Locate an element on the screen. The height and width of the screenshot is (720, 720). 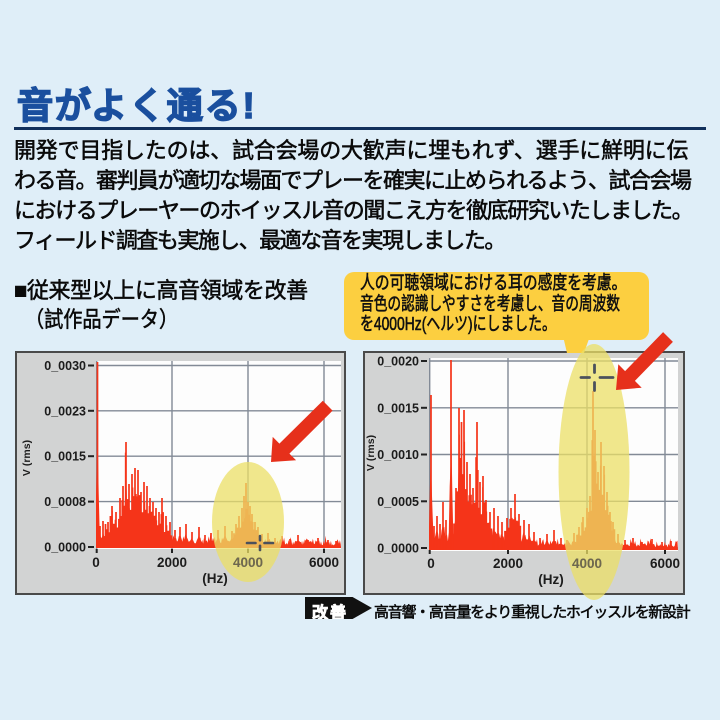
svg-text: 0_0030 is located at coordinates (65, 366).